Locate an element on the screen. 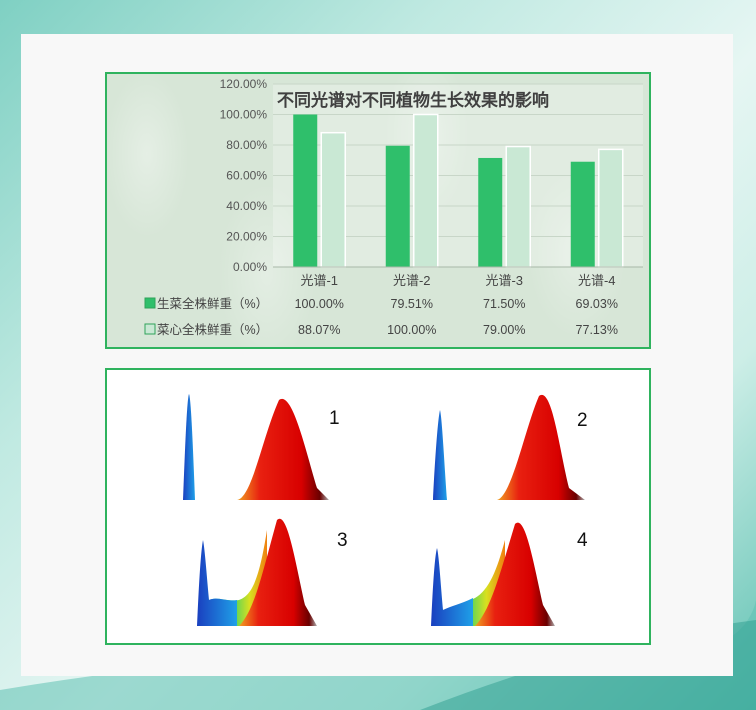  table-cell-1-1: 100.00% is located at coordinates (319, 304).